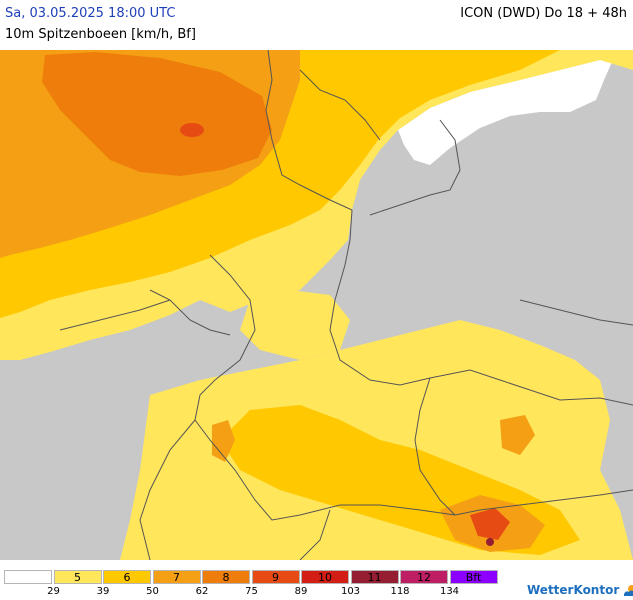 This screenshot has height=600, width=633. Describe the element at coordinates (350, 591) in the screenshot. I see `legend-tick-label: 103` at that location.